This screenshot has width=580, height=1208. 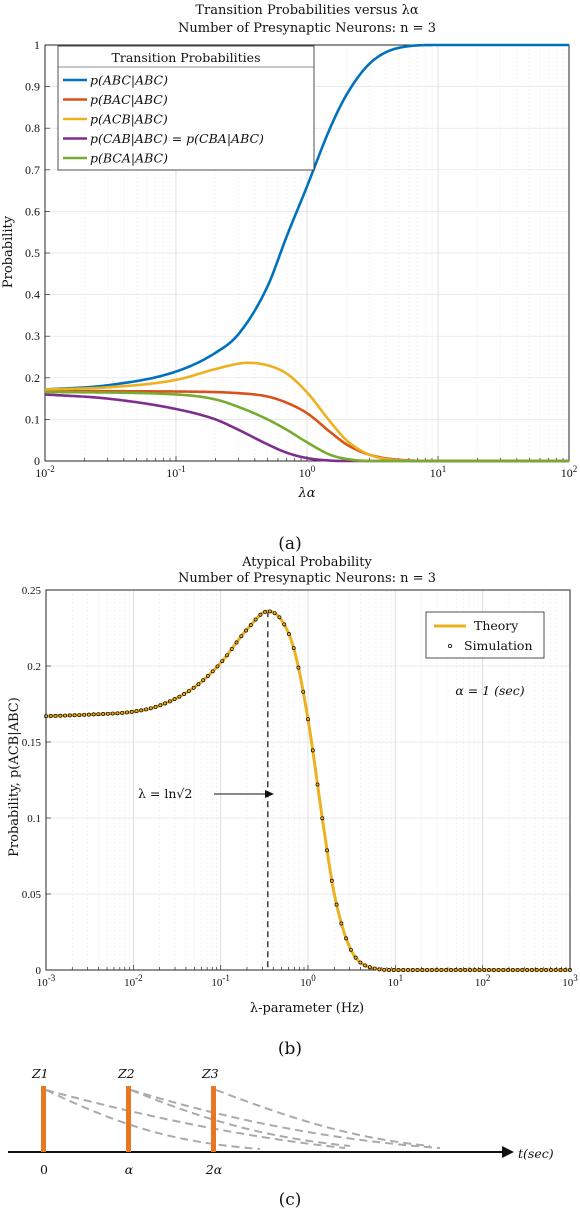 What do you see at coordinates (32, 336) in the screenshot?
I see `a-y-tick-label: 0.3` at bounding box center [32, 336].